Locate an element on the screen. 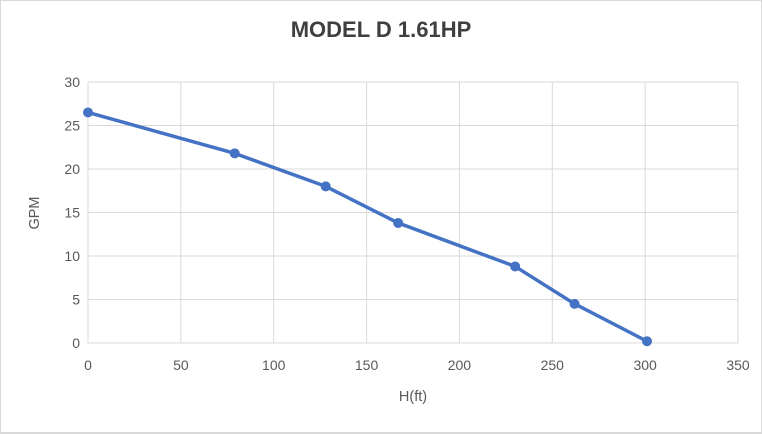  y-axis-title: GPM is located at coordinates (35, 212).